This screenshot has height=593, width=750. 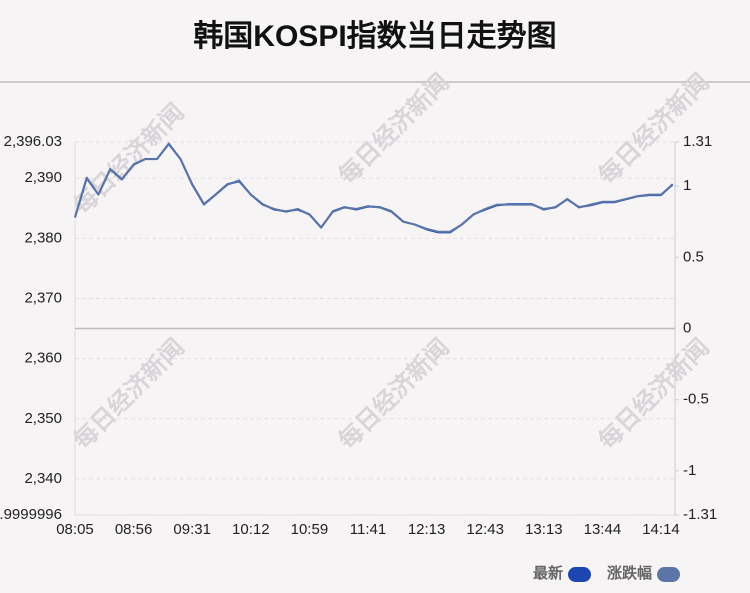 I want to click on x-tick-label: 13:13, so click(x=544, y=529).